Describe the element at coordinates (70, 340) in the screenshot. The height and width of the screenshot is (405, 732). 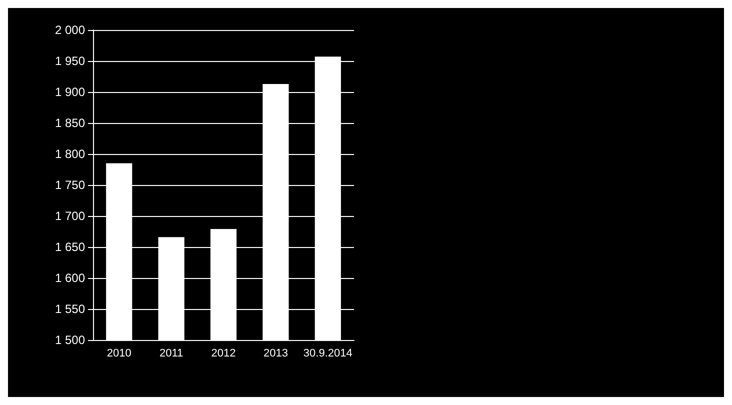
I see `y-tick-label: 1 500` at that location.